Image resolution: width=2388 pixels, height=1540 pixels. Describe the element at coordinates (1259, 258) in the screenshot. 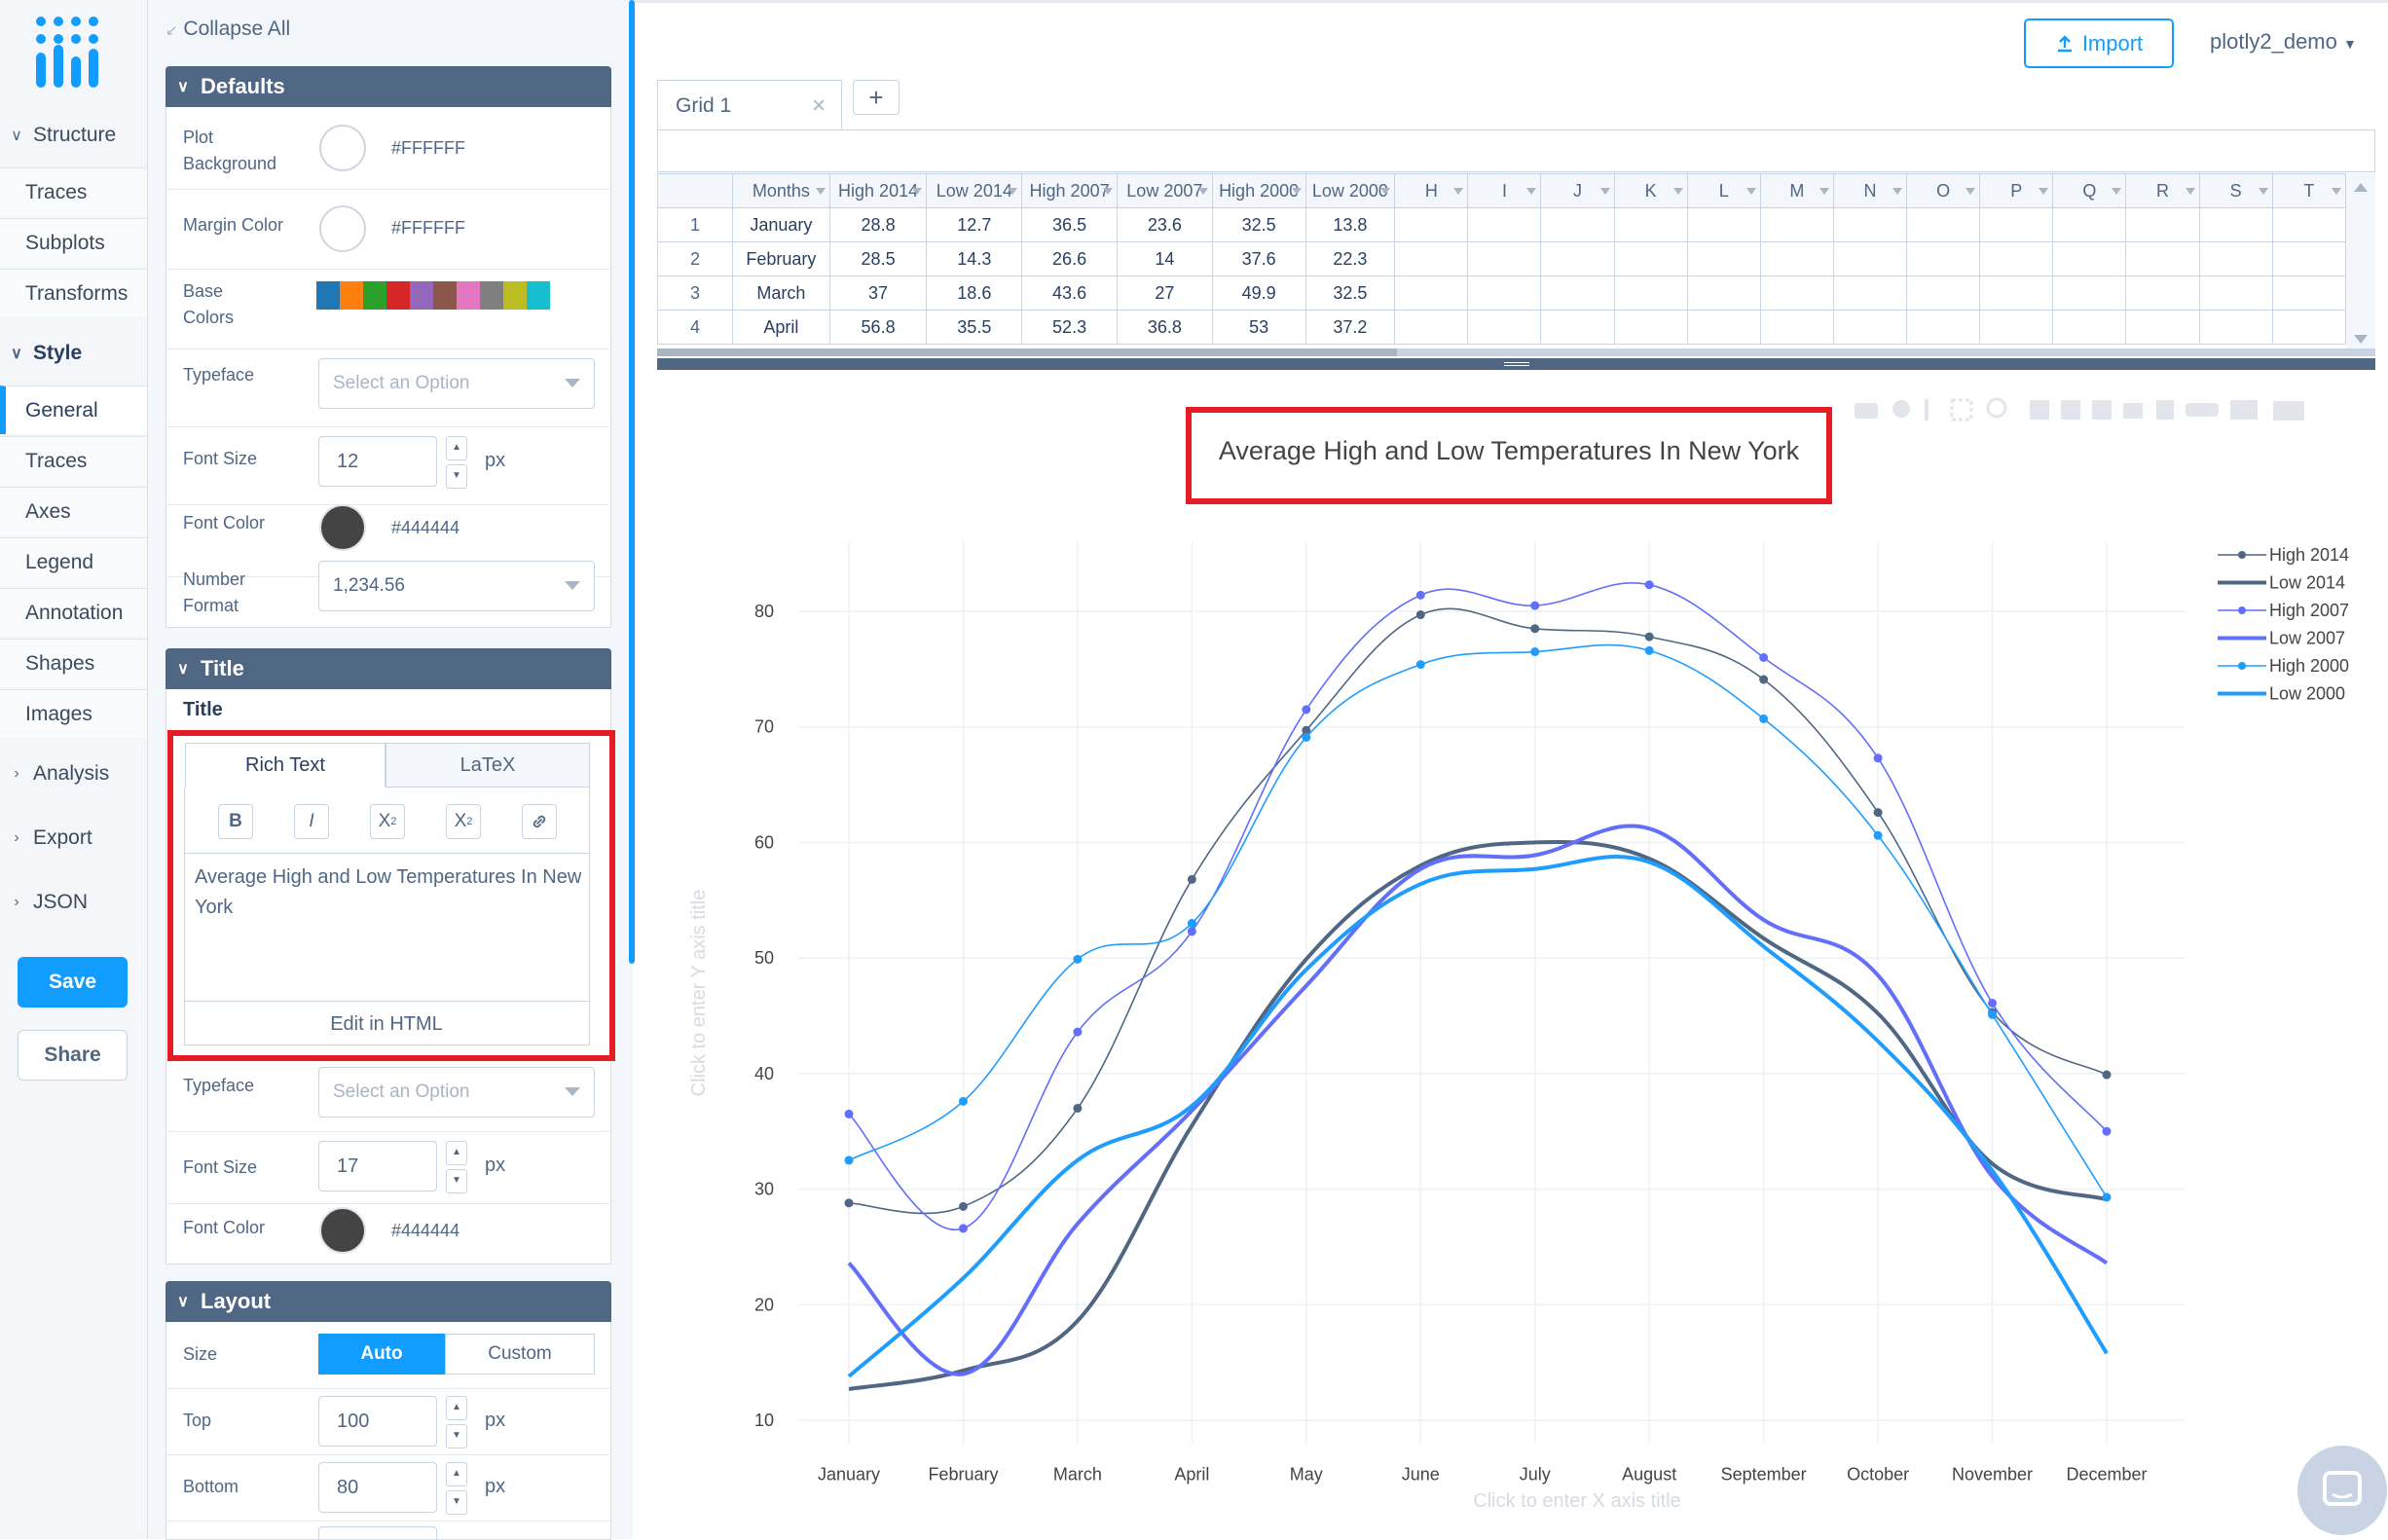

I see `table-cell: 37.6` at that location.